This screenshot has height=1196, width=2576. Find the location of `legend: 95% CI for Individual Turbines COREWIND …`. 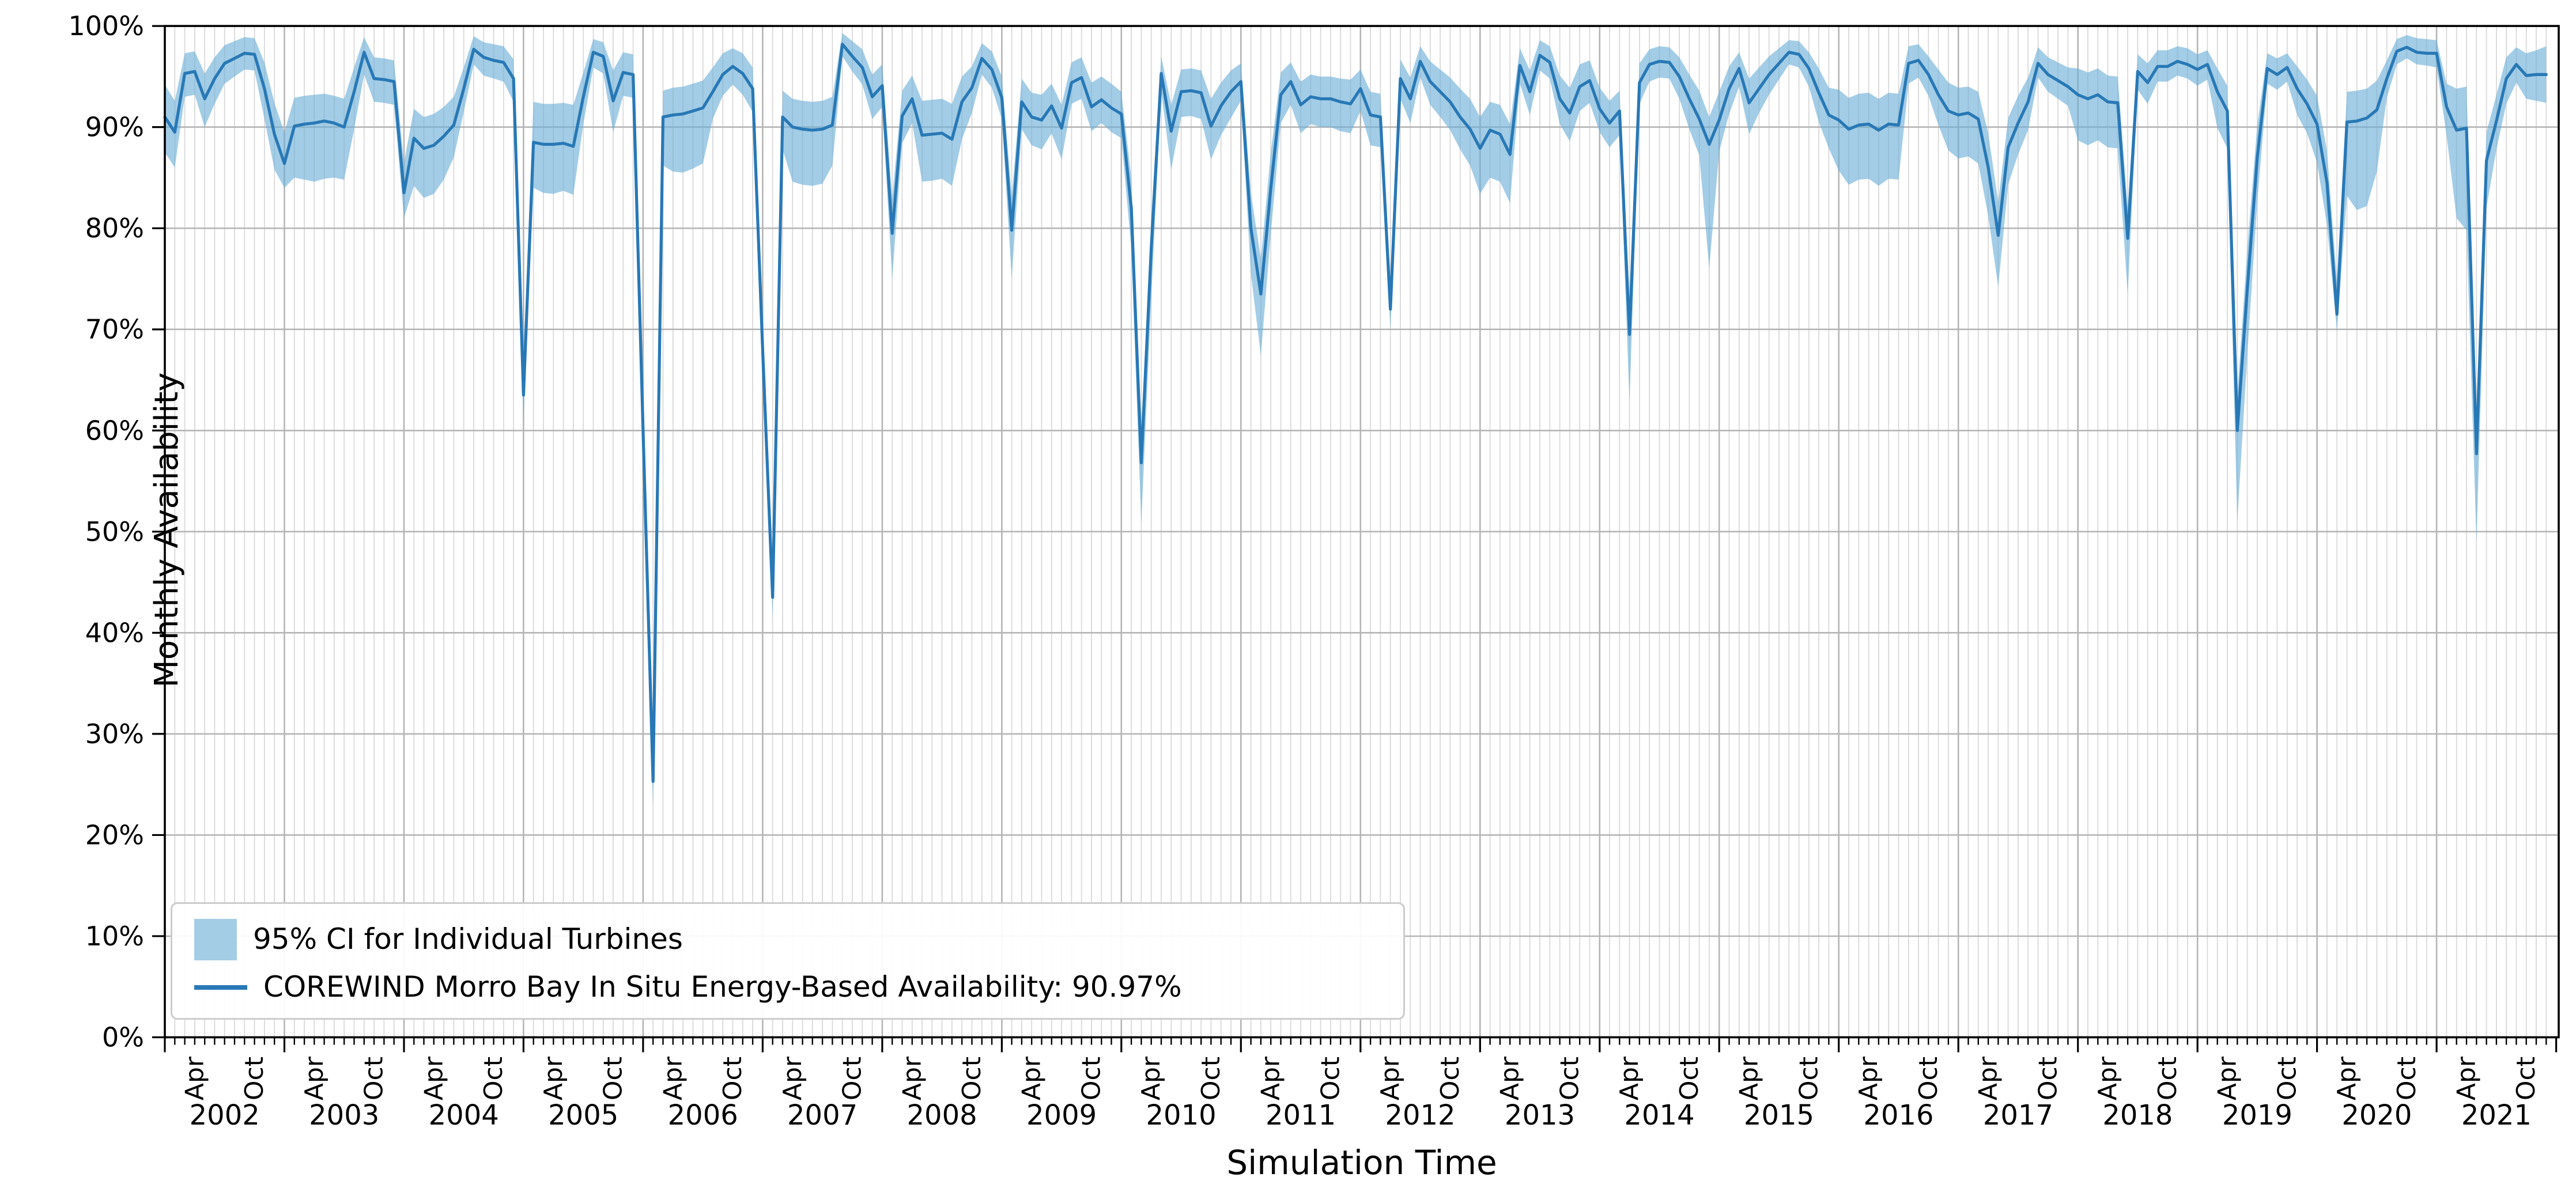

legend: 95% CI for Individual Turbines COREWIND … is located at coordinates (788, 961).